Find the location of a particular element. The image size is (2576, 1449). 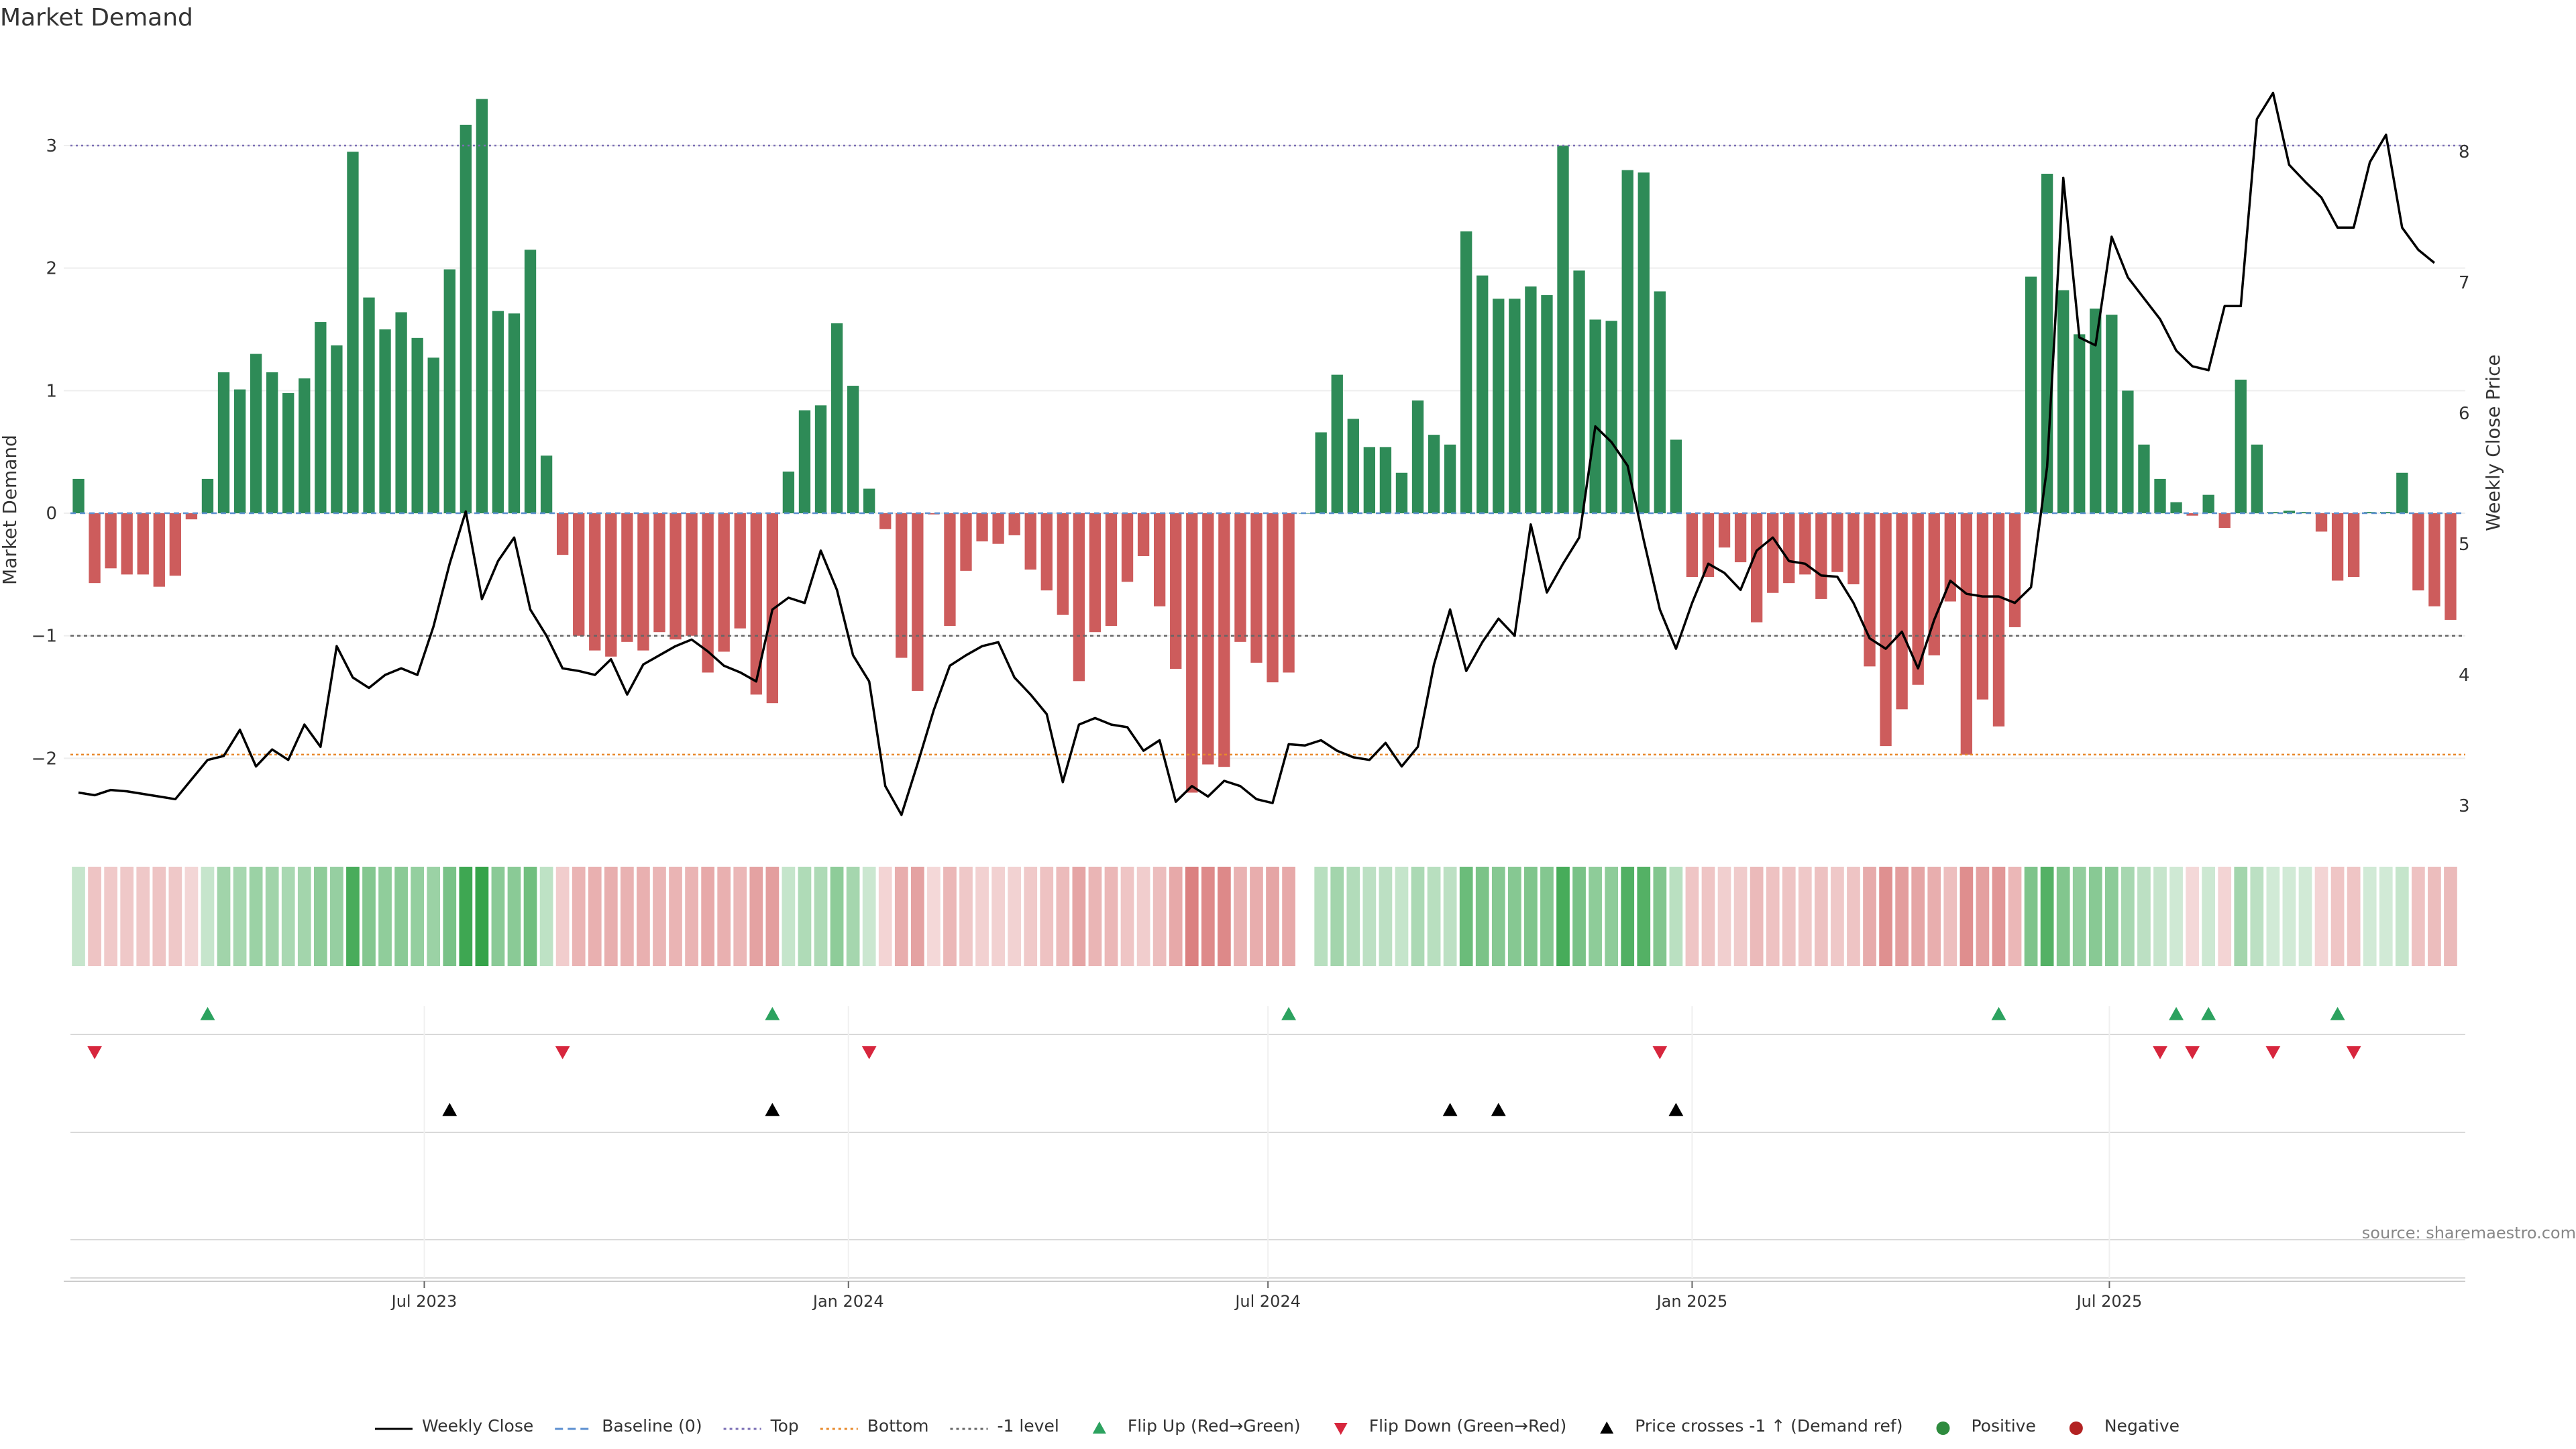

legend-label: Flip Down (Green→Red) is located at coordinates (1468, 1426).